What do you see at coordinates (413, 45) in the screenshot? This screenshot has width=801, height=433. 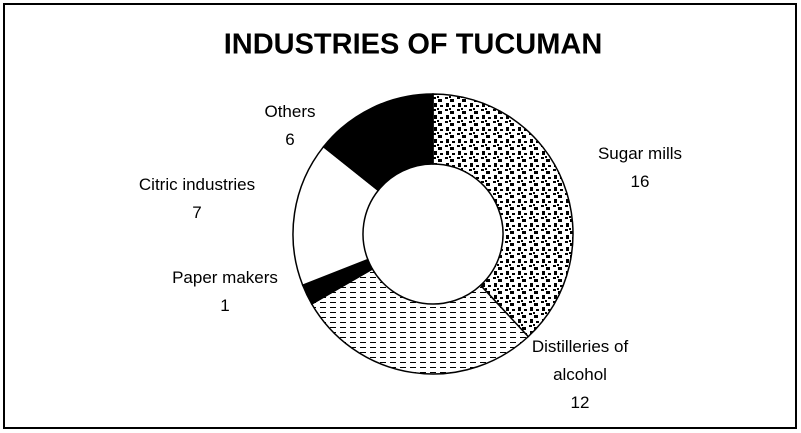 I see `chart-title: INDUSTRIES OF TUCUMAN` at bounding box center [413, 45].